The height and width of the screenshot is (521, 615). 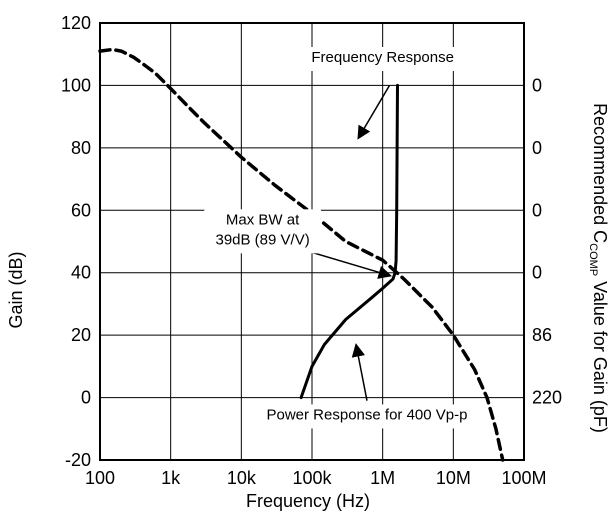 I want to click on x-tick-label: 10k, so click(x=242, y=478).